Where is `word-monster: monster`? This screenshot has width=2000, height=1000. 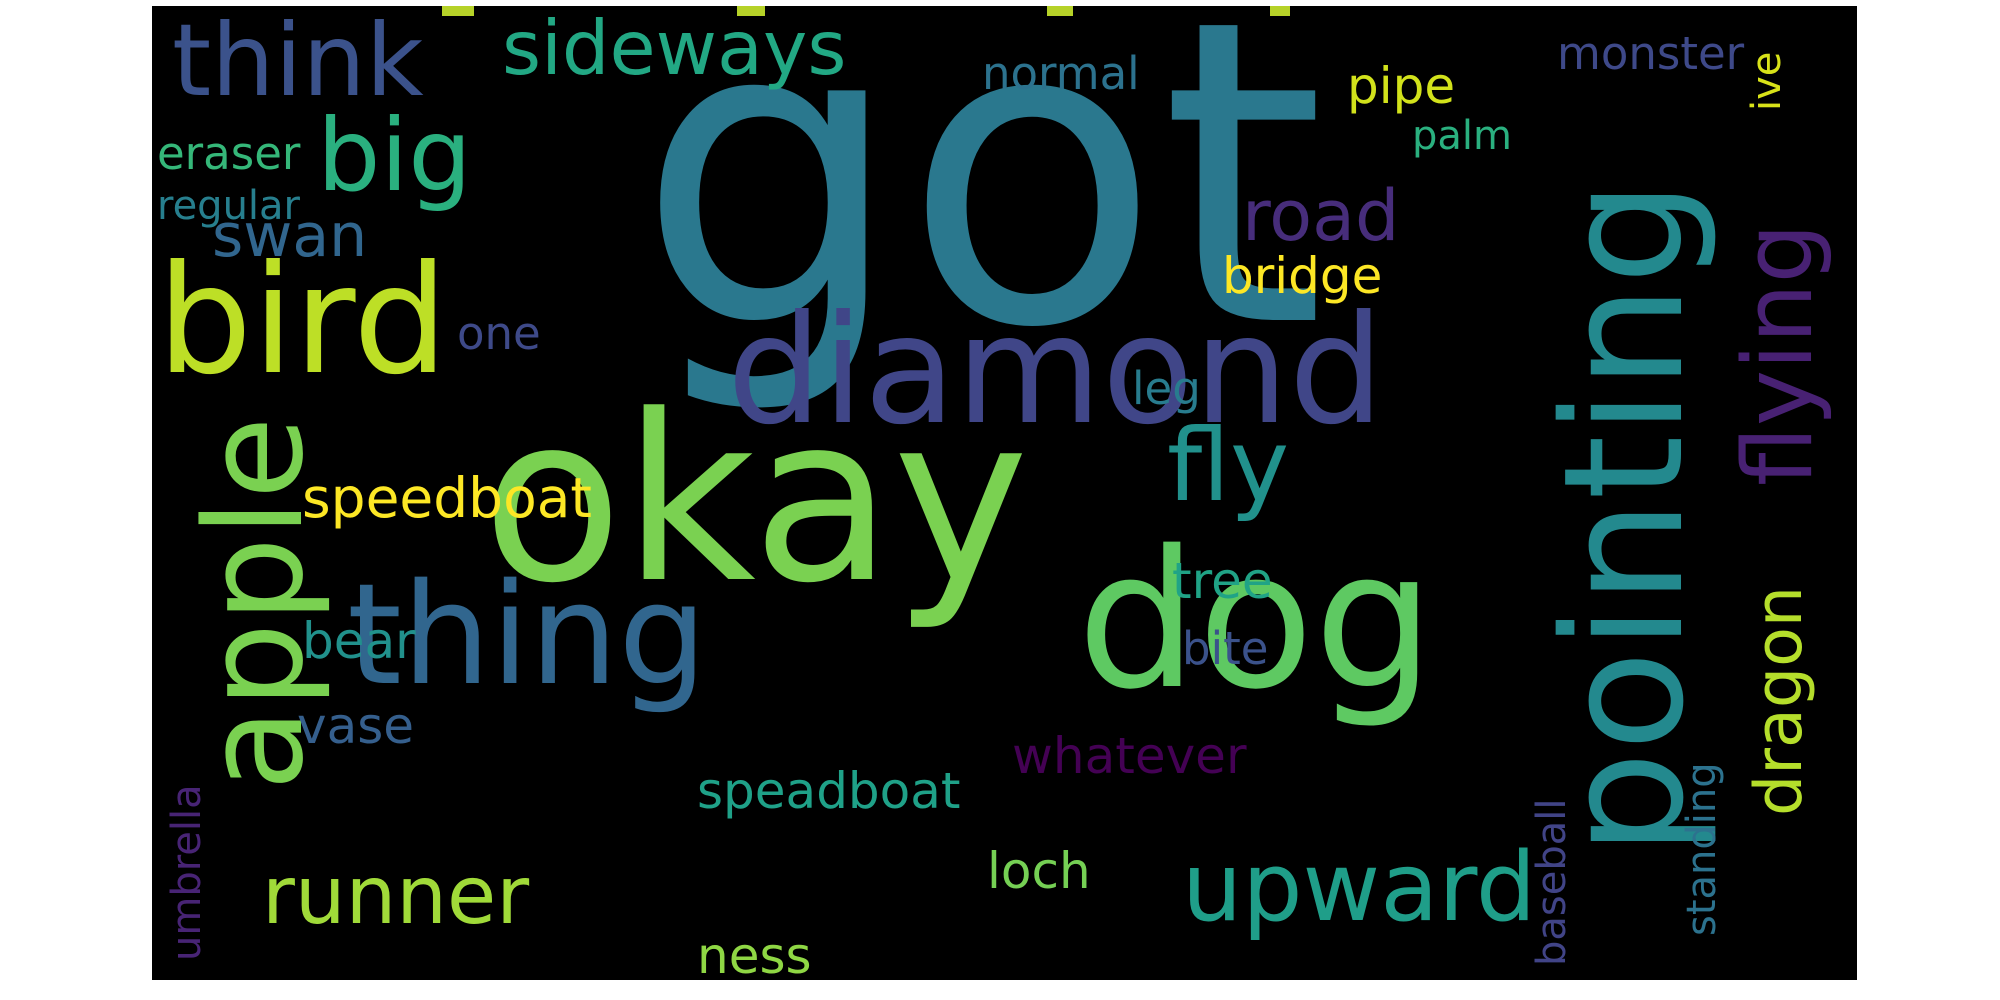
word-monster: monster is located at coordinates (1651, 53).